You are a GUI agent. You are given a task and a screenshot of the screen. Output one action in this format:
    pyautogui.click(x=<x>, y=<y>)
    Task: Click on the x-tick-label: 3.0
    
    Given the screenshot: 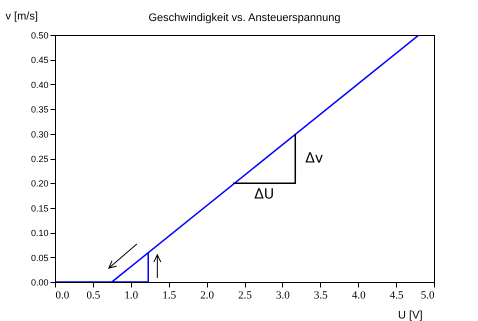 What is the action you would take?
    pyautogui.click(x=283, y=296)
    